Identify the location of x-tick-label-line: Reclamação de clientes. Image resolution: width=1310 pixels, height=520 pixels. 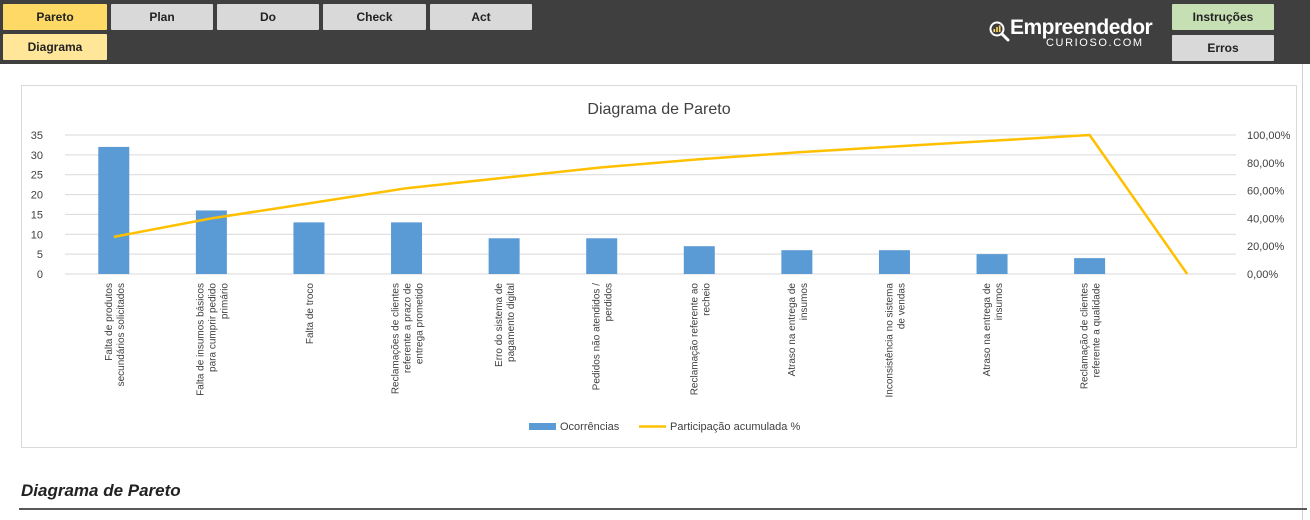
(1085, 336).